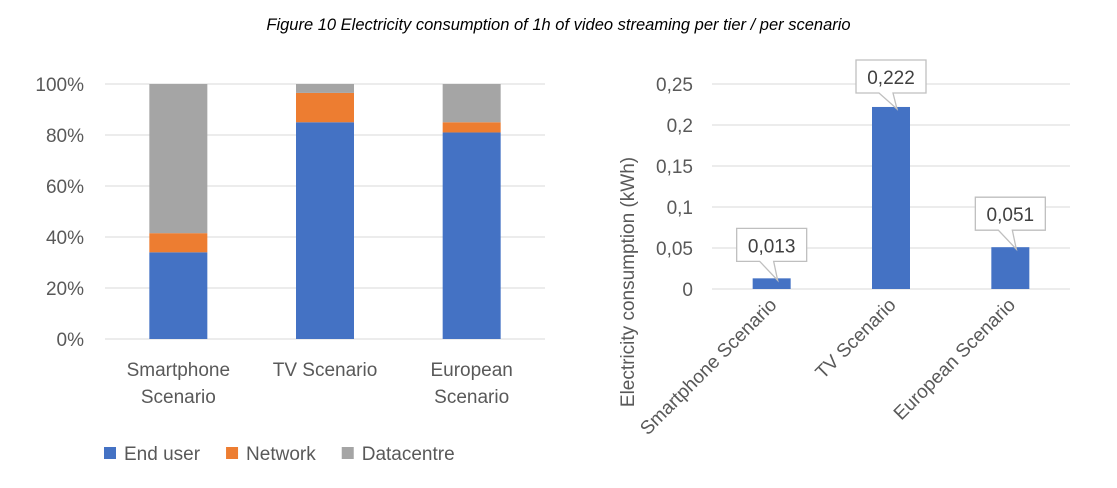 This screenshot has height=488, width=1117. Describe the element at coordinates (674, 167) in the screenshot. I see `y-tick-label: 0,15` at that location.